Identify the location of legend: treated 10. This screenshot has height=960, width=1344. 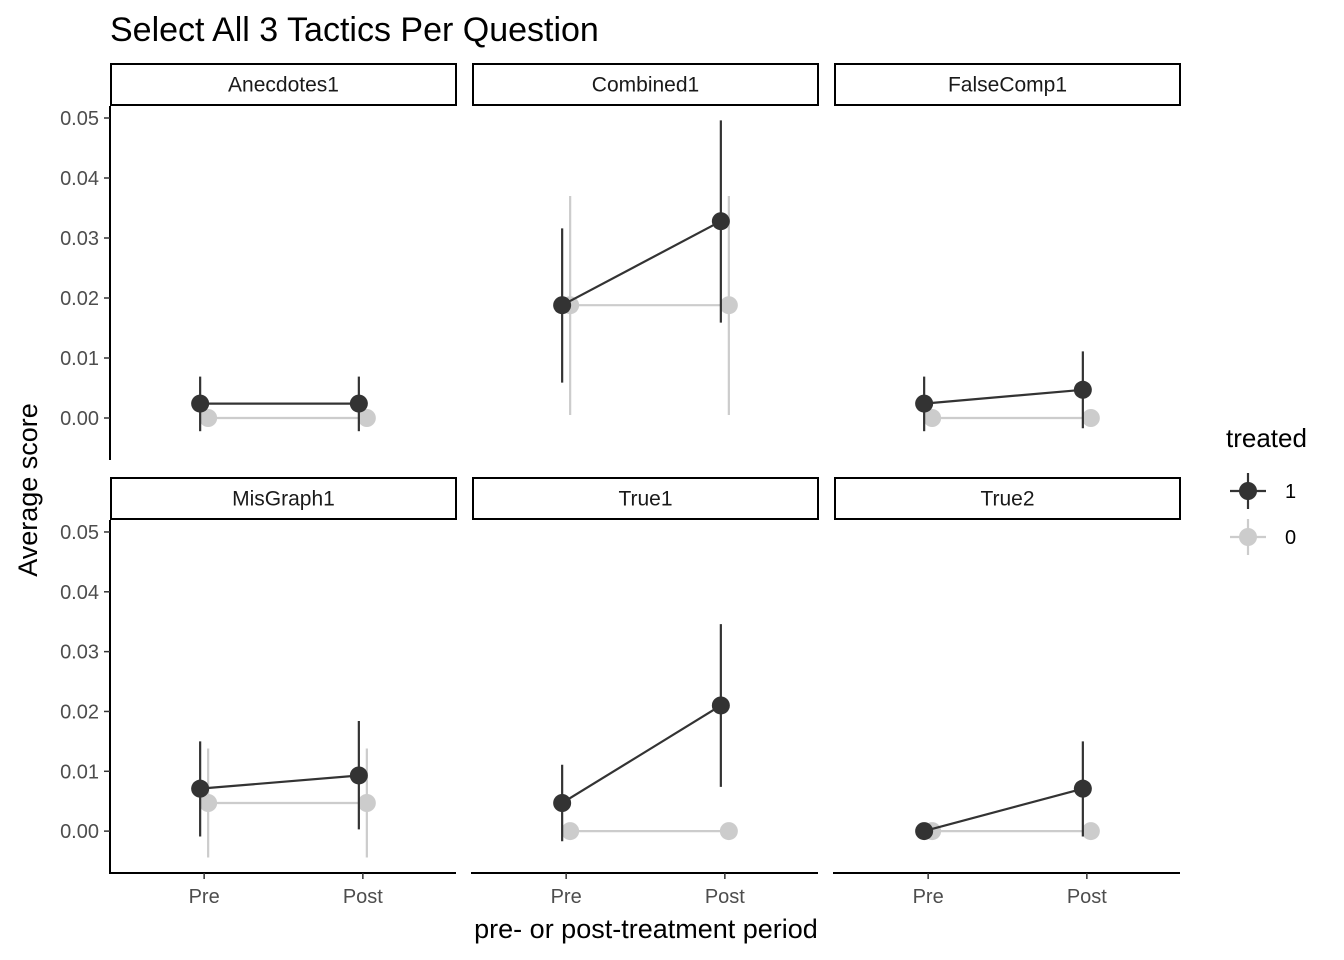
(1266, 489).